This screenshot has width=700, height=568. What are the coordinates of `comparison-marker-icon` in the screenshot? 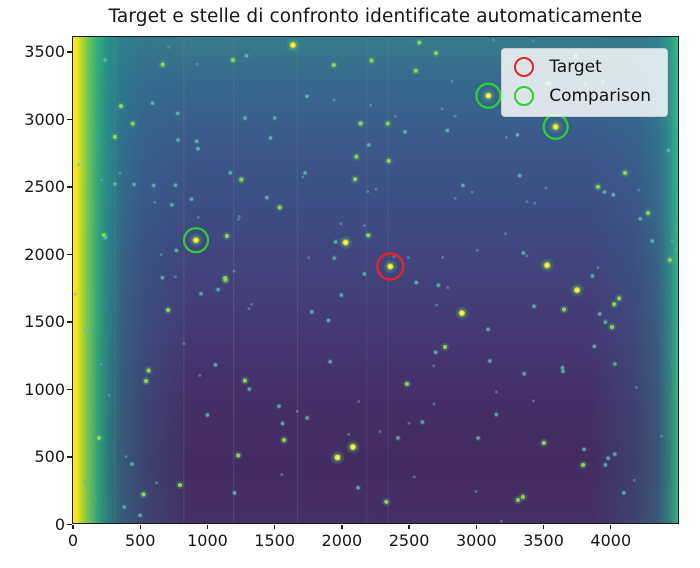 It's located at (524, 96).